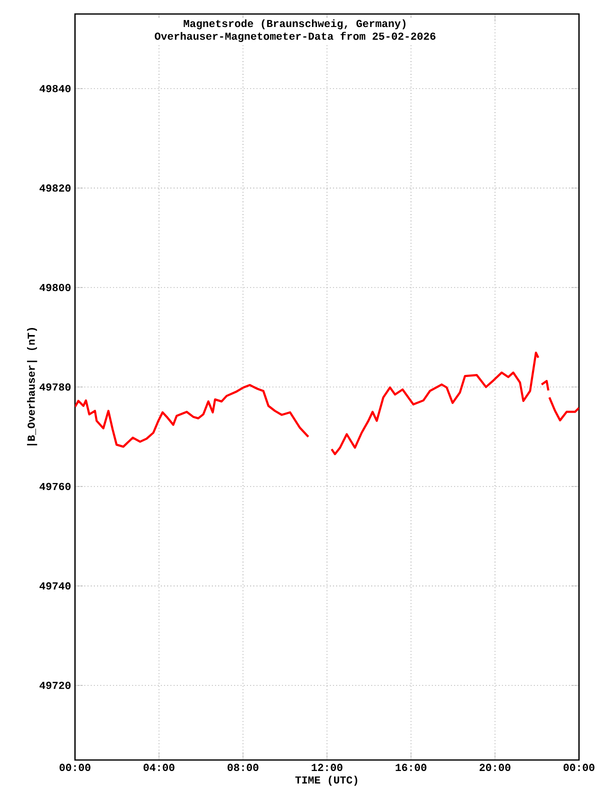 This screenshot has height=800, width=600. What do you see at coordinates (55, 686) in the screenshot?
I see `y-tick-label: 49720` at bounding box center [55, 686].